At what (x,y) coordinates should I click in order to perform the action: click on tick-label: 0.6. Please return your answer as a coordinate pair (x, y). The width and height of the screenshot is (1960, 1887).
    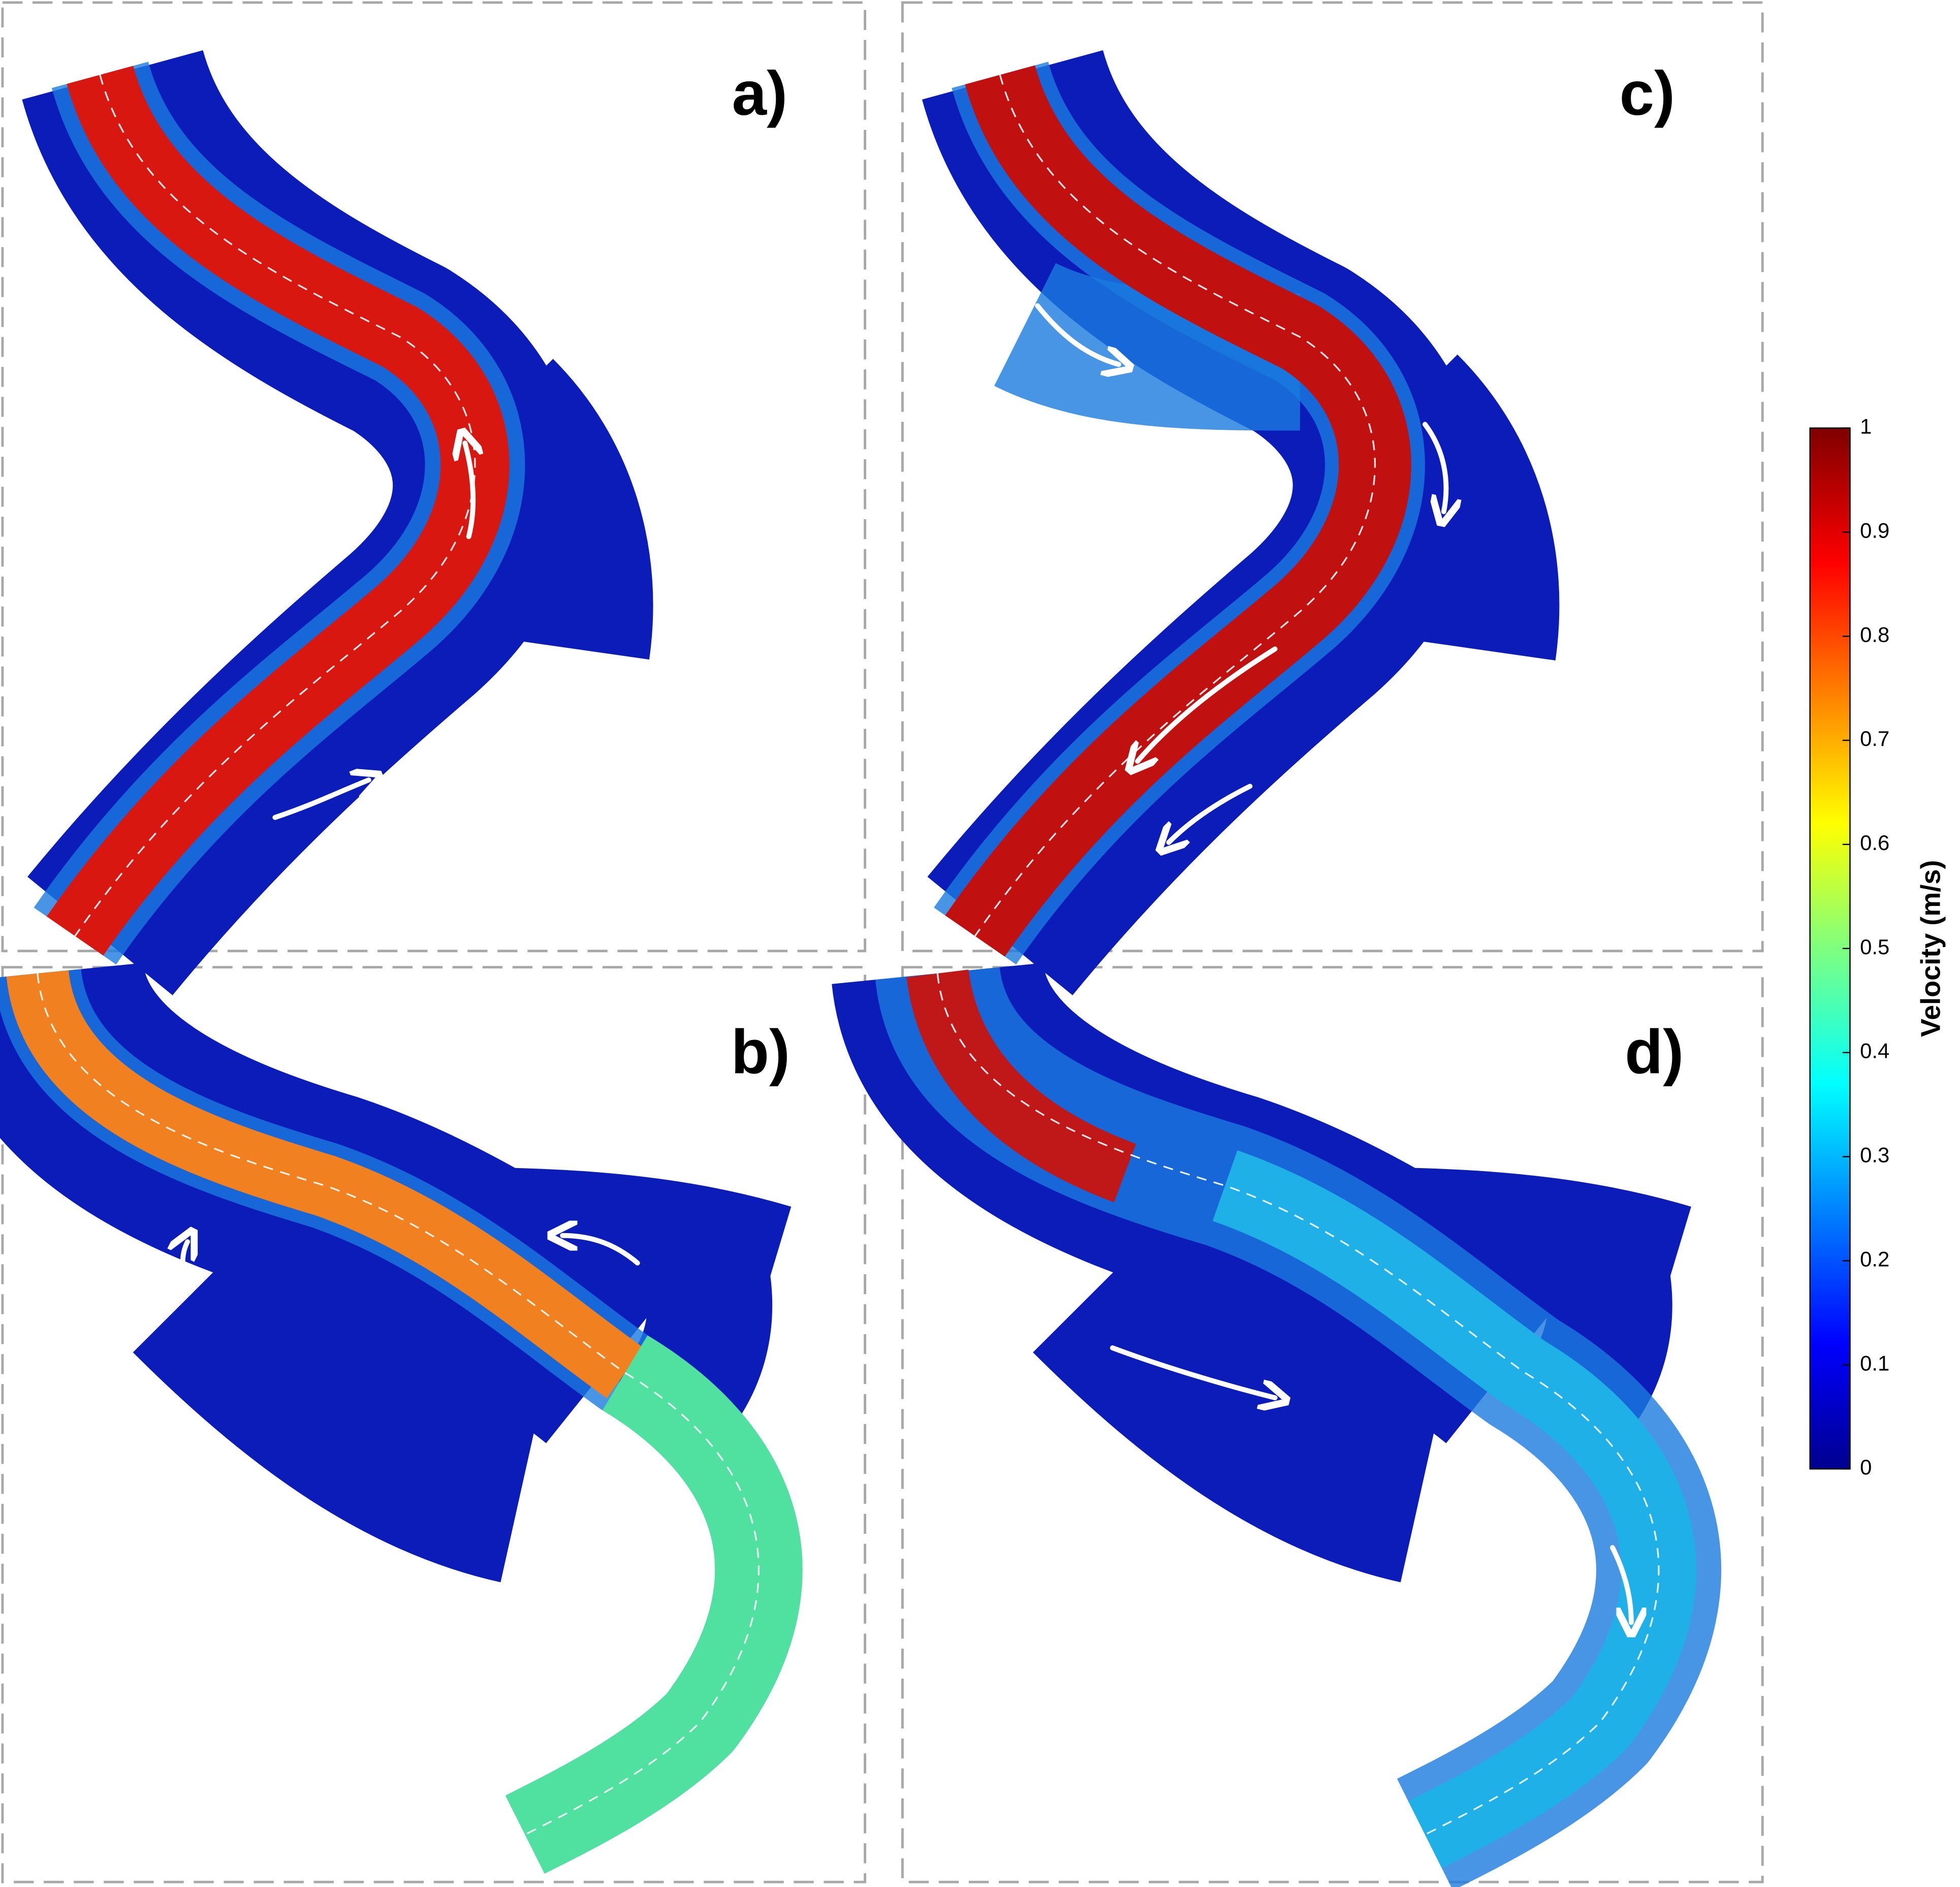
    Looking at the image, I should click on (1874, 843).